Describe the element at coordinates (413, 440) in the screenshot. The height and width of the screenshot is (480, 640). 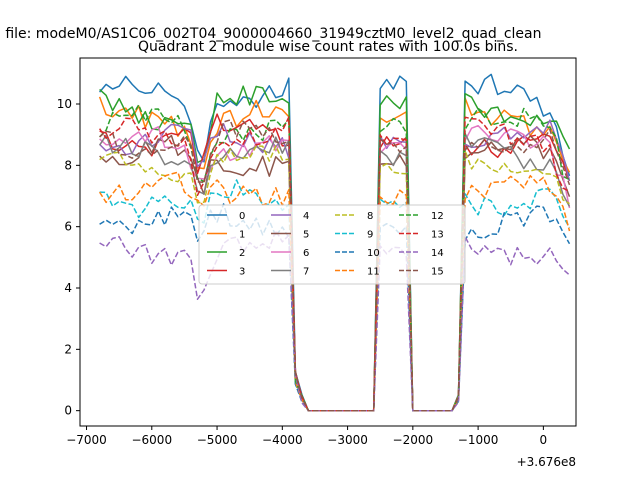
I see `x-tick-label: −2000` at that location.